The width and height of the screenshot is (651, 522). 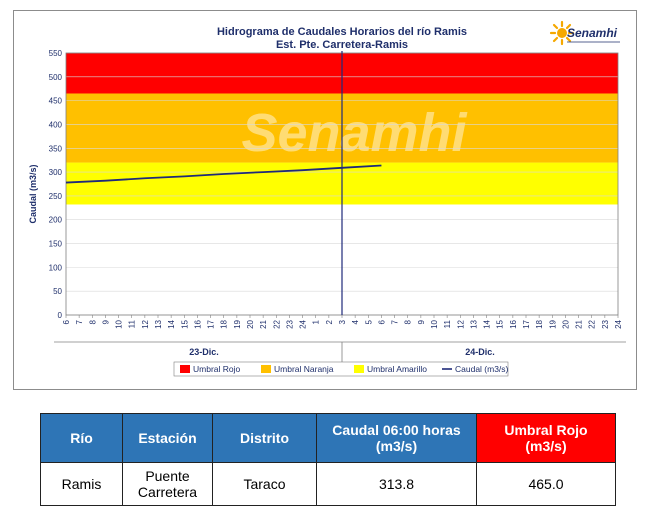 I want to click on legend-label: Caudal (m3/s), so click(x=482, y=369).